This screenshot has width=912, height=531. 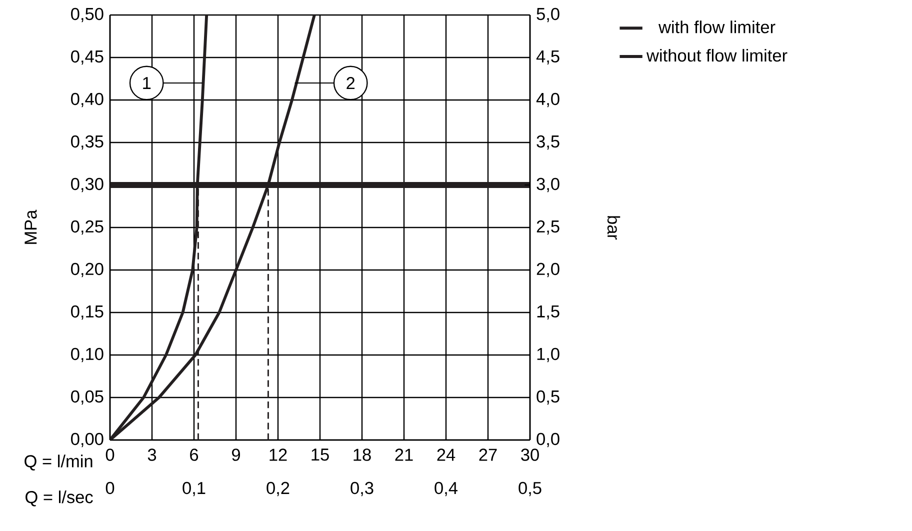 What do you see at coordinates (110, 454) in the screenshot?
I see `x-tick-label: 0` at bounding box center [110, 454].